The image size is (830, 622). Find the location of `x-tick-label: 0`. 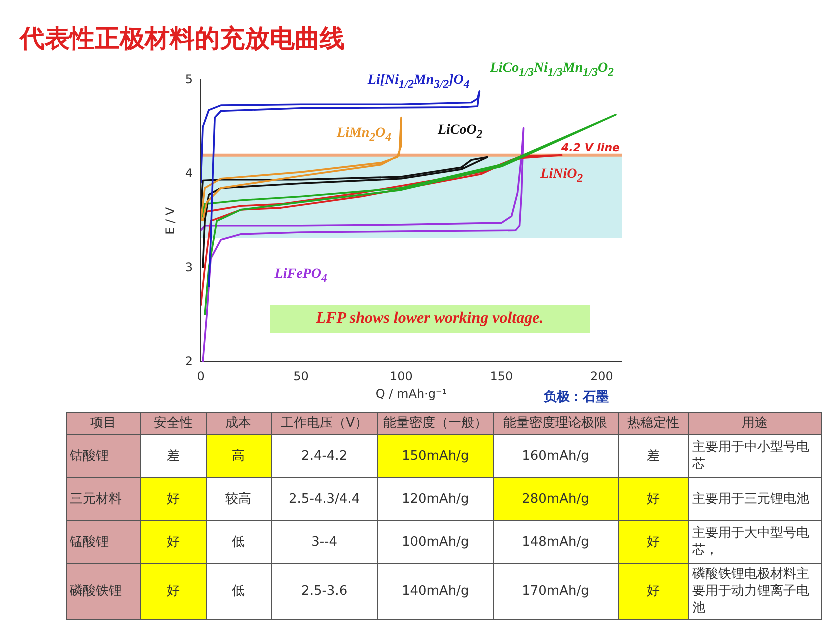

x-tick-label: 0 is located at coordinates (201, 377).